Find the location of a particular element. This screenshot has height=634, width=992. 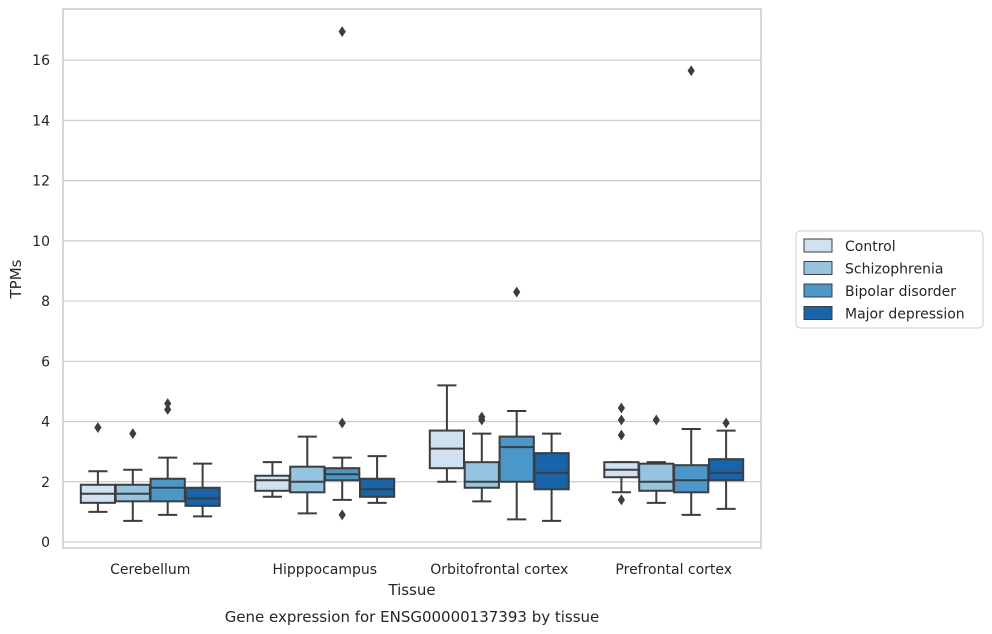

y-tick-label: 2 is located at coordinates (45, 483).